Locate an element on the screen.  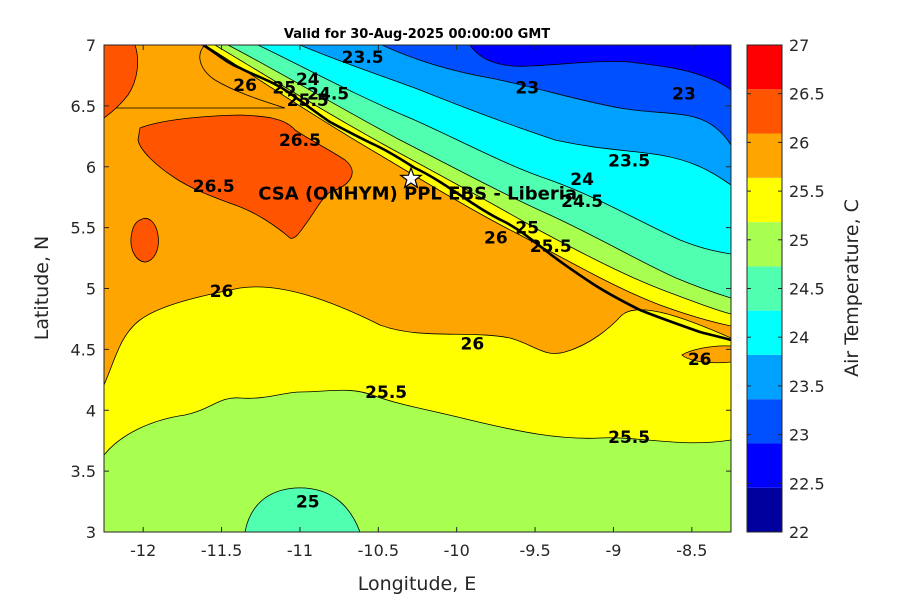
colorbar-tick-label: 24.5 is located at coordinates (807, 289).